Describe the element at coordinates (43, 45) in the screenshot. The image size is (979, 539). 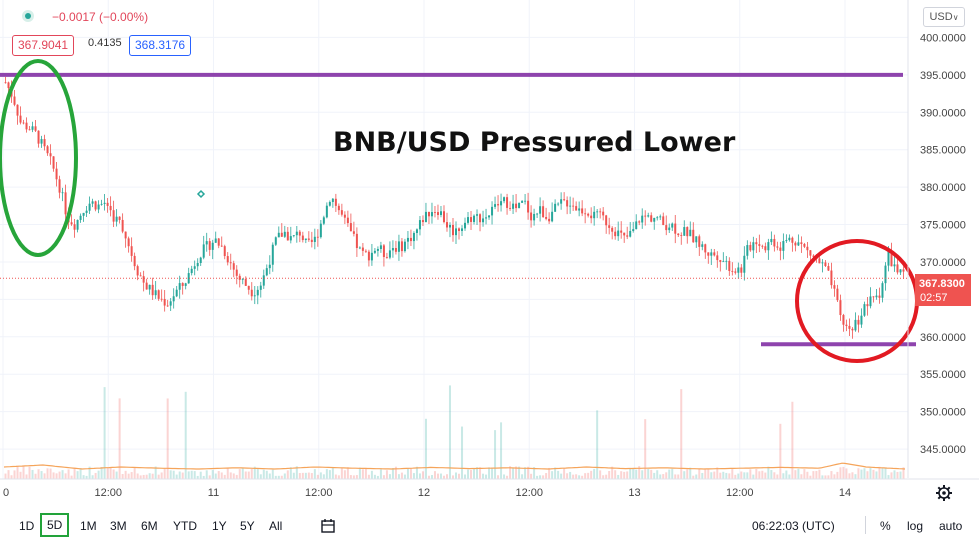
I see `bid-price: 367.9041` at that location.